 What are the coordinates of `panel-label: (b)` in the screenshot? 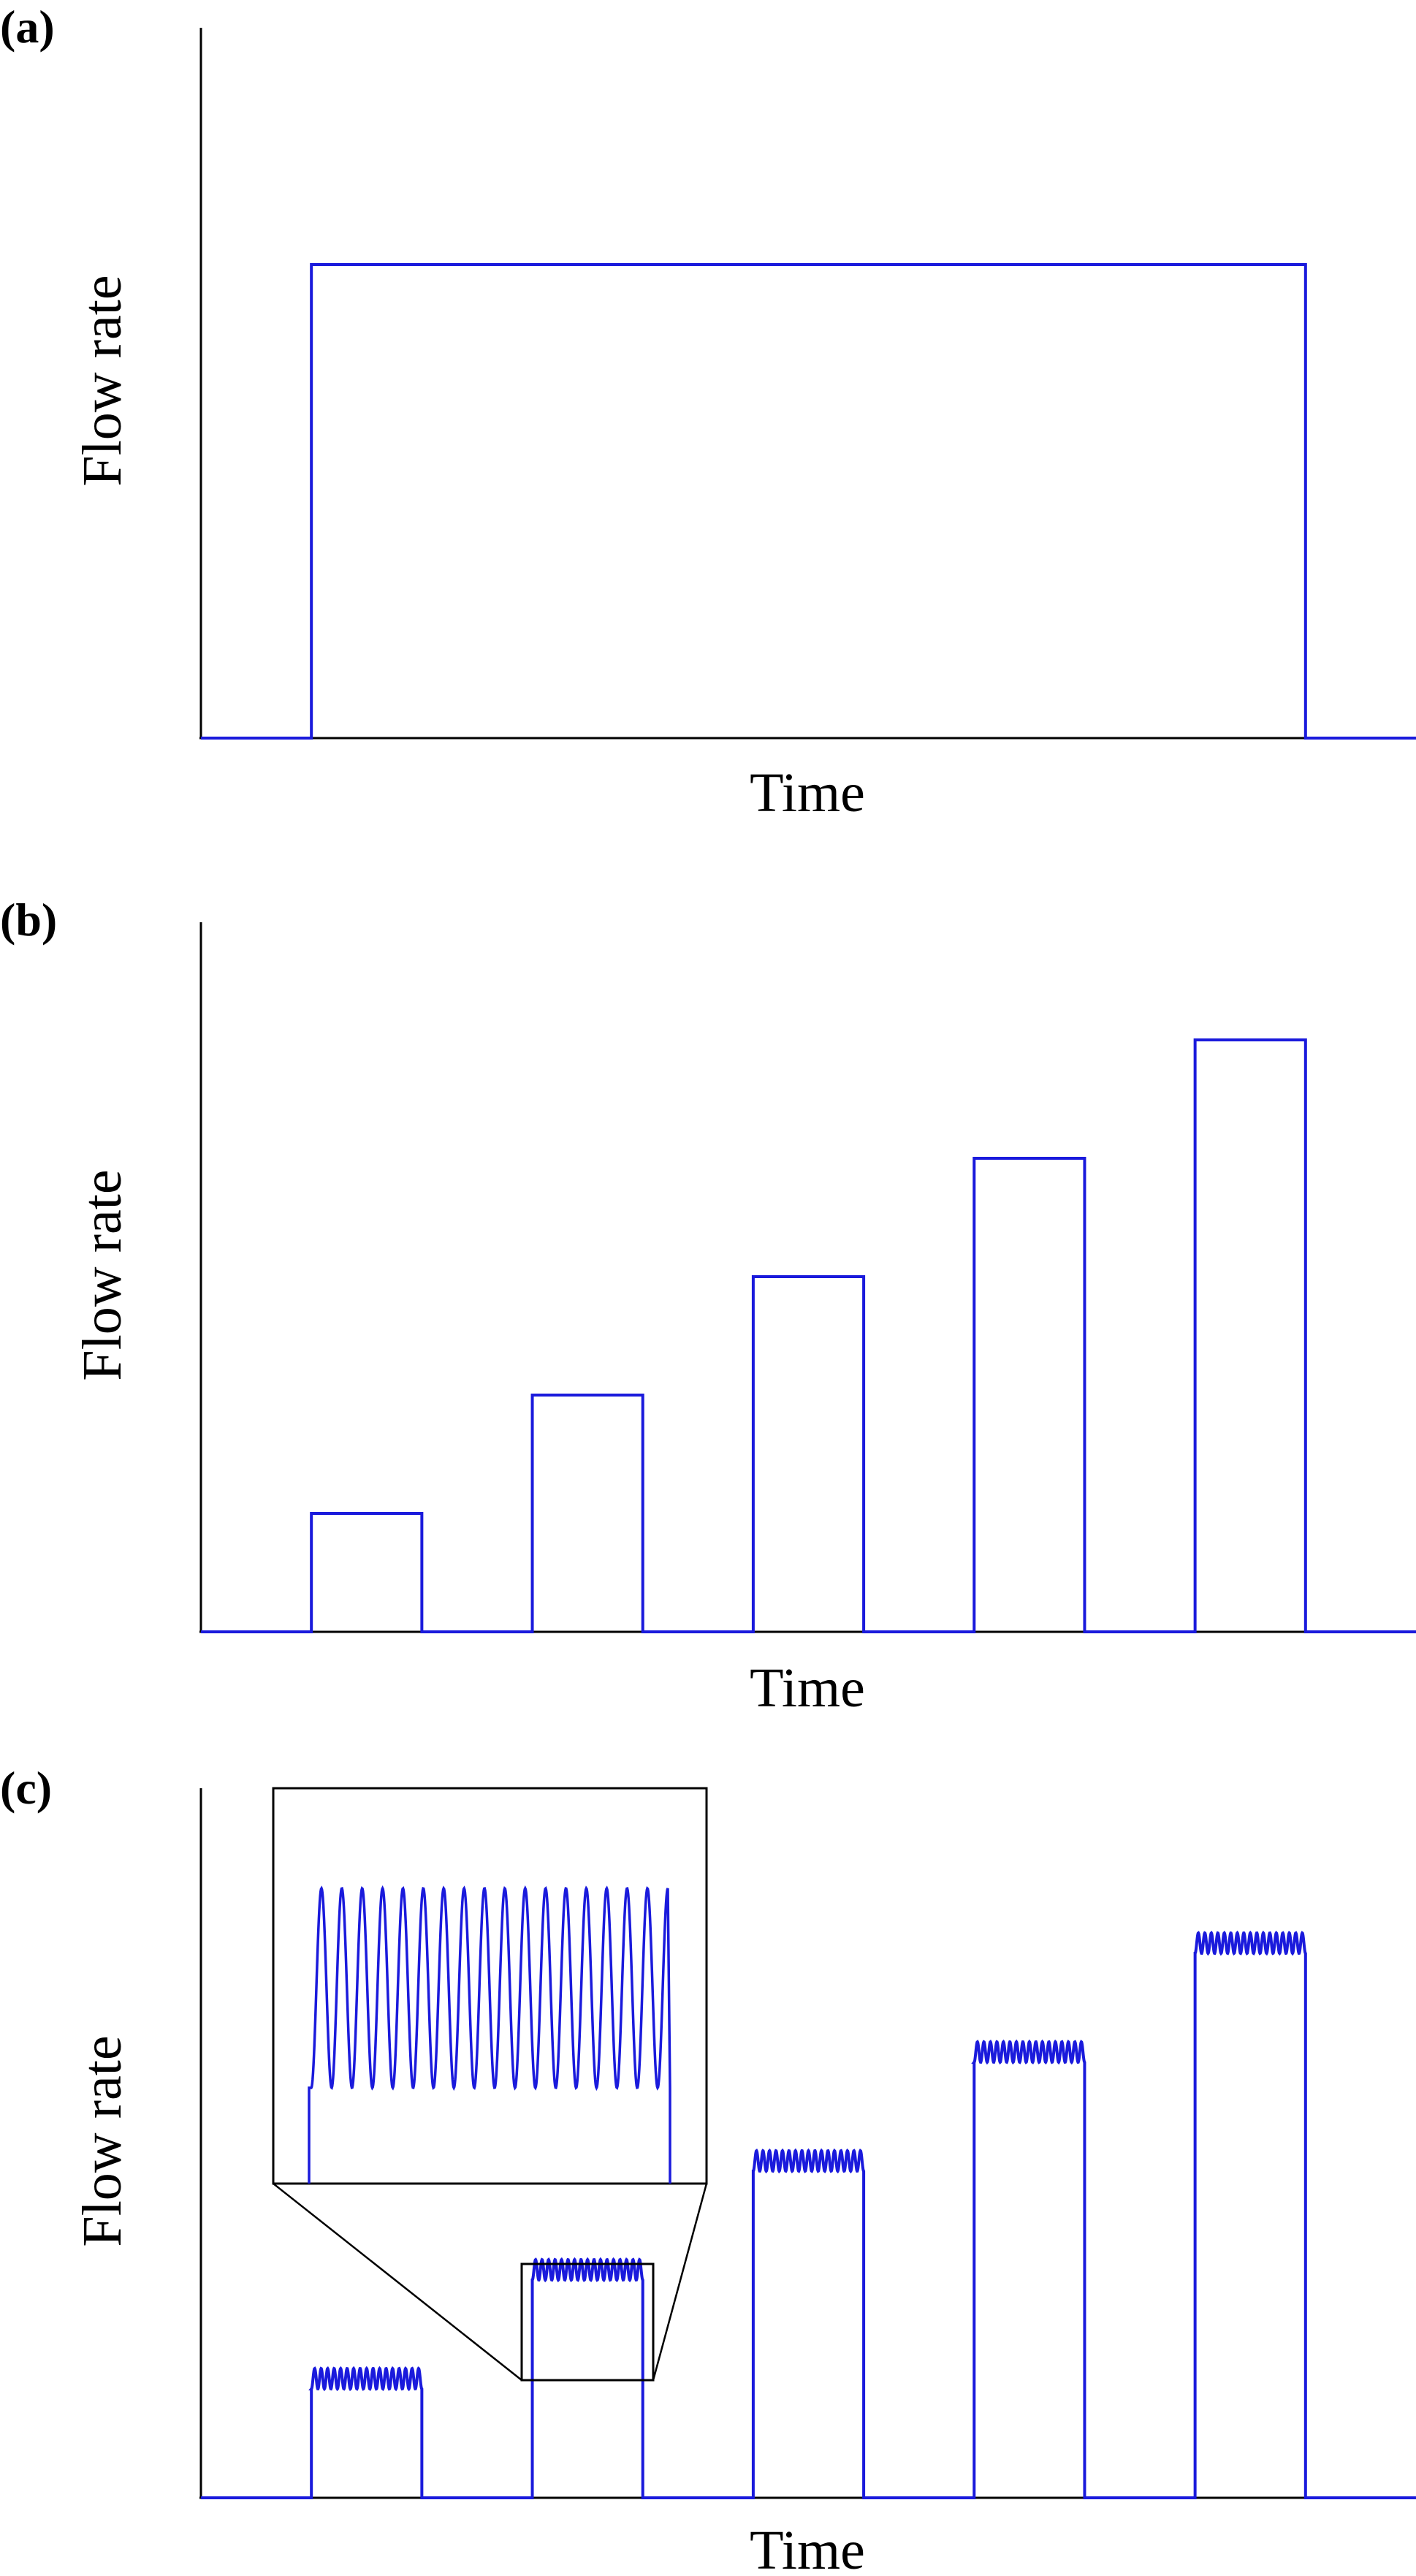 It's located at (28, 920).